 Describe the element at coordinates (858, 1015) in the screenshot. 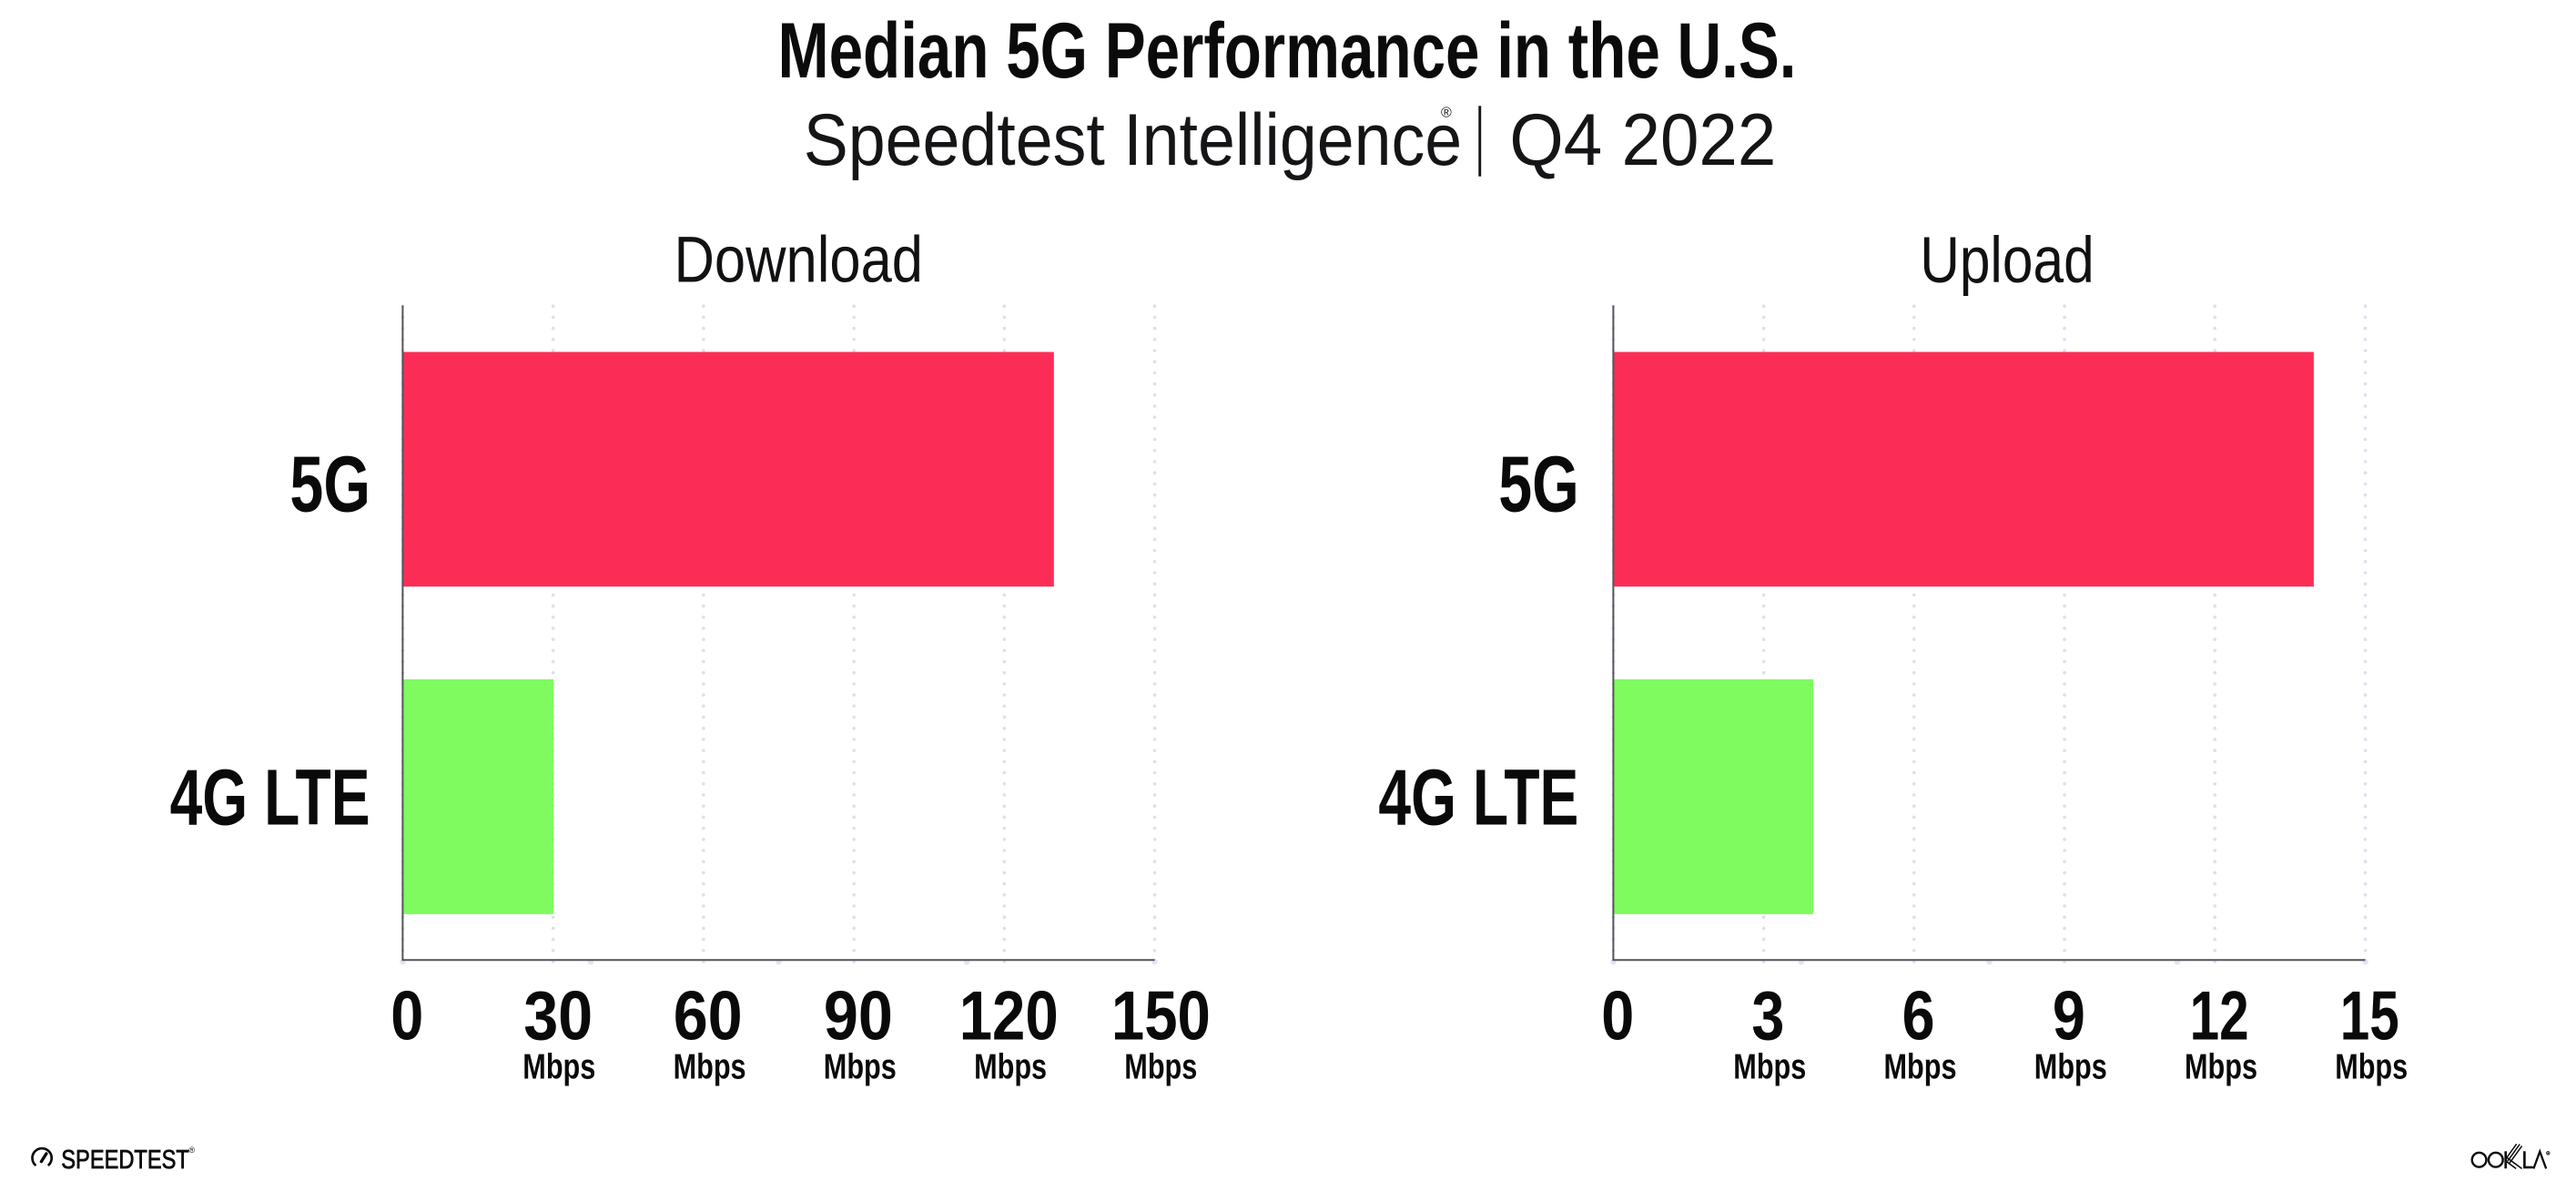

I see `svg-text: 90` at that location.